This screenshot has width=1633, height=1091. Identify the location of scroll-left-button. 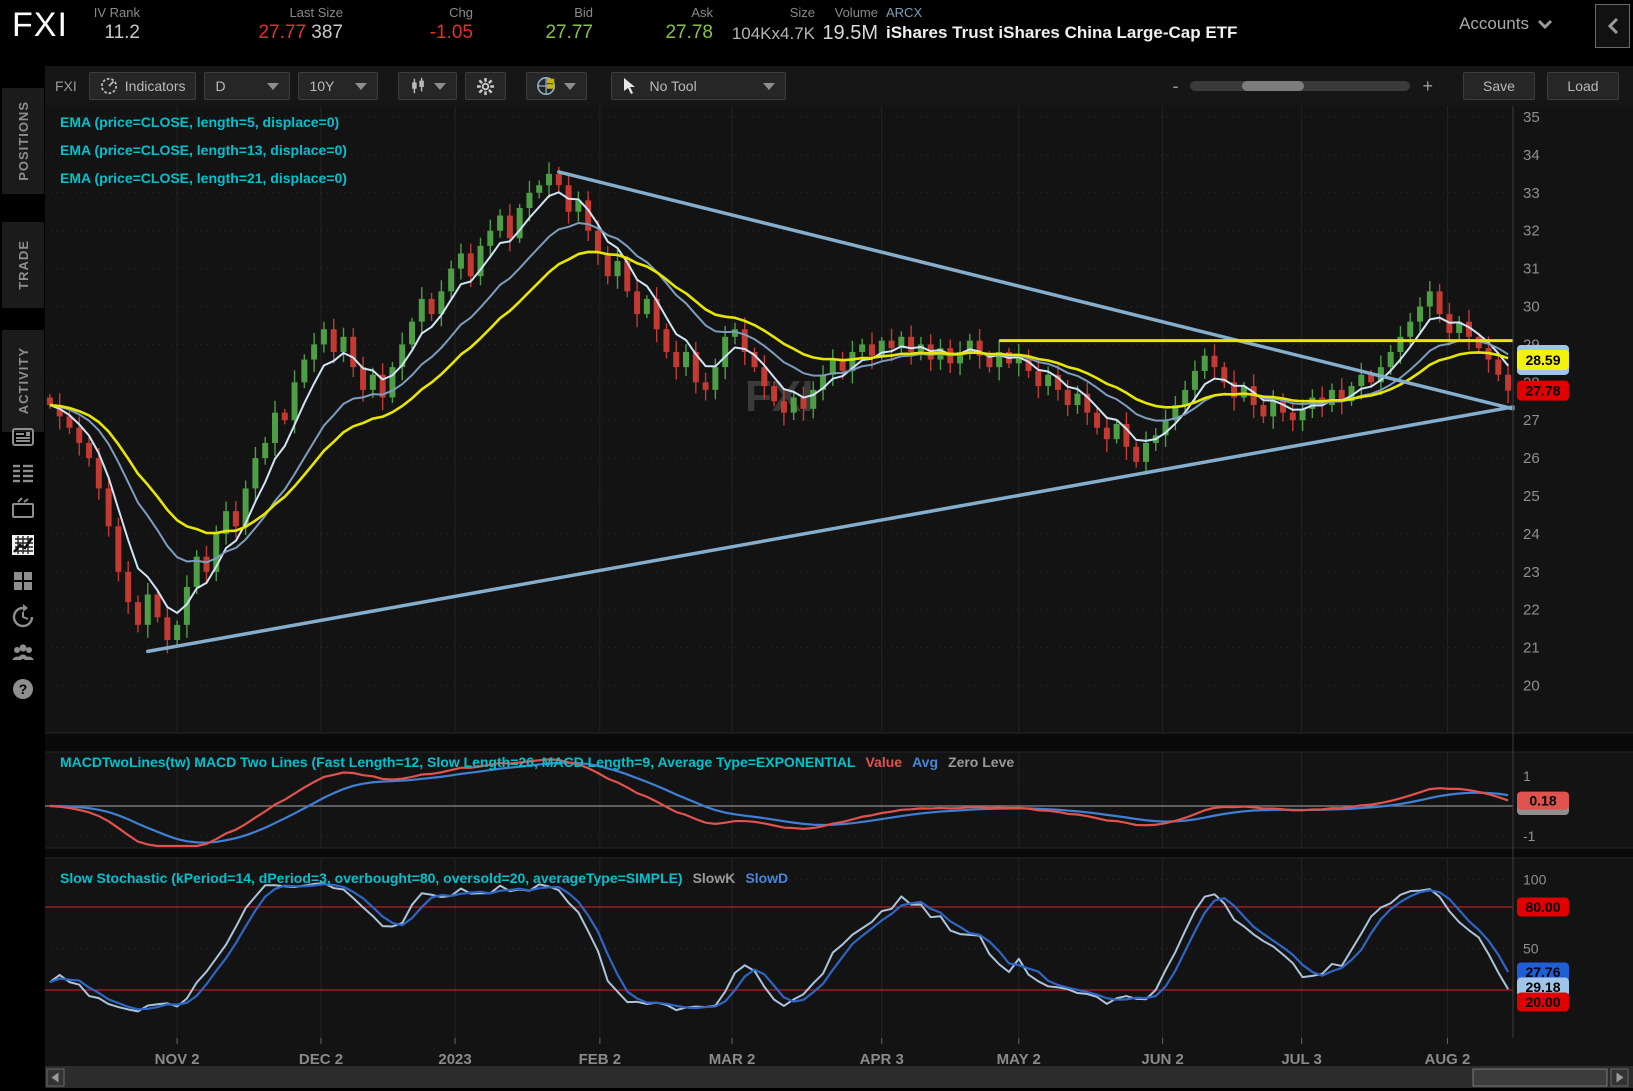
(55, 1077).